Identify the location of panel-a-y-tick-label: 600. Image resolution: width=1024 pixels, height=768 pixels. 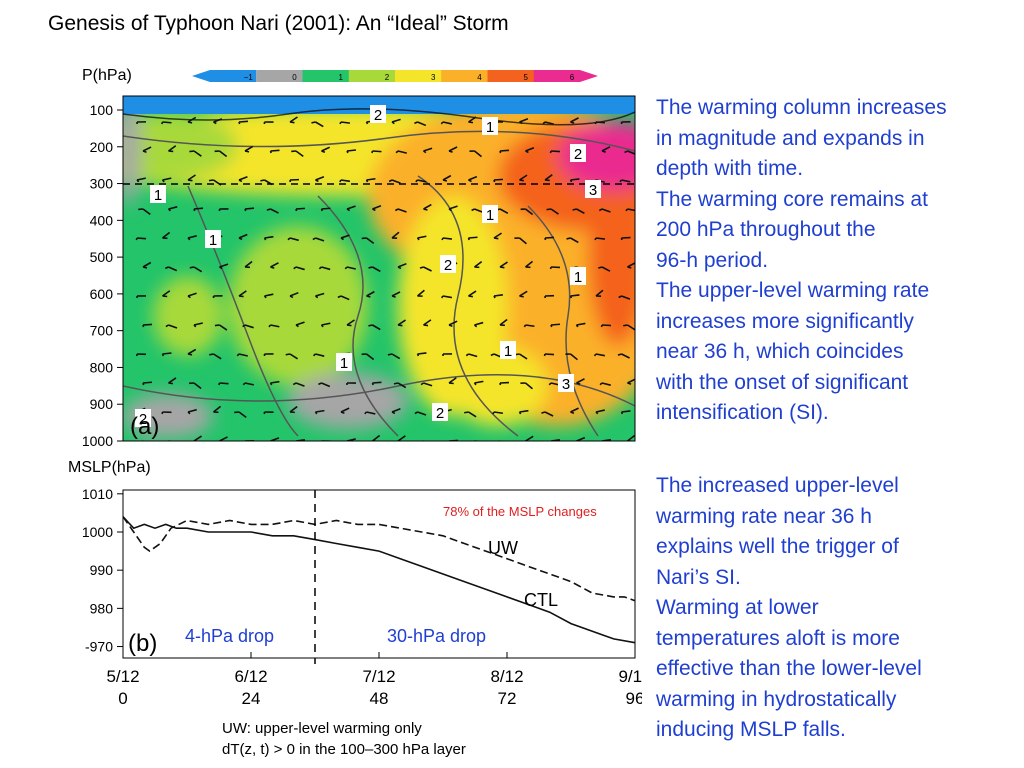
(102, 294).